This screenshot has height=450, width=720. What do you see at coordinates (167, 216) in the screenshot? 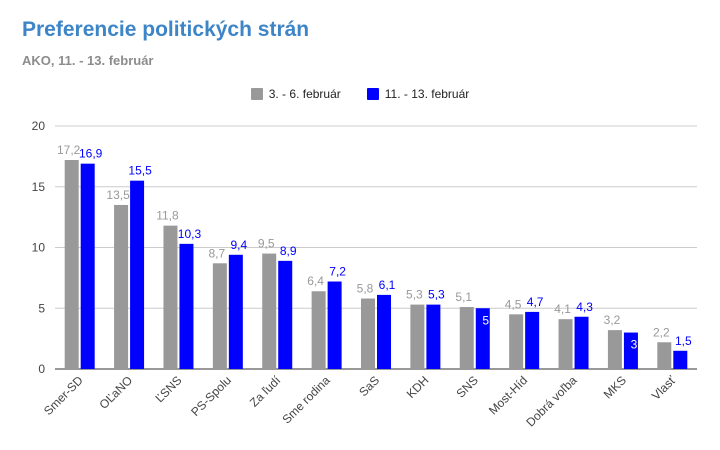
I see `data-label-series-1: 11,8` at bounding box center [167, 216].